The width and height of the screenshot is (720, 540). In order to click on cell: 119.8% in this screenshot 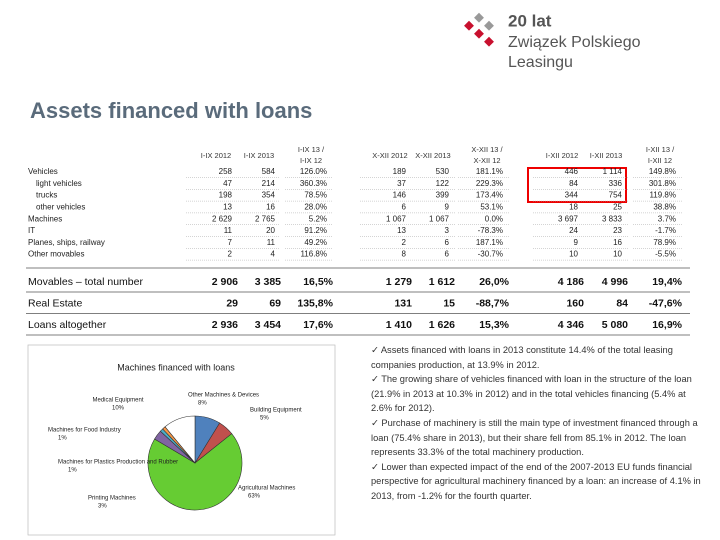, I will do `click(662, 195)`.